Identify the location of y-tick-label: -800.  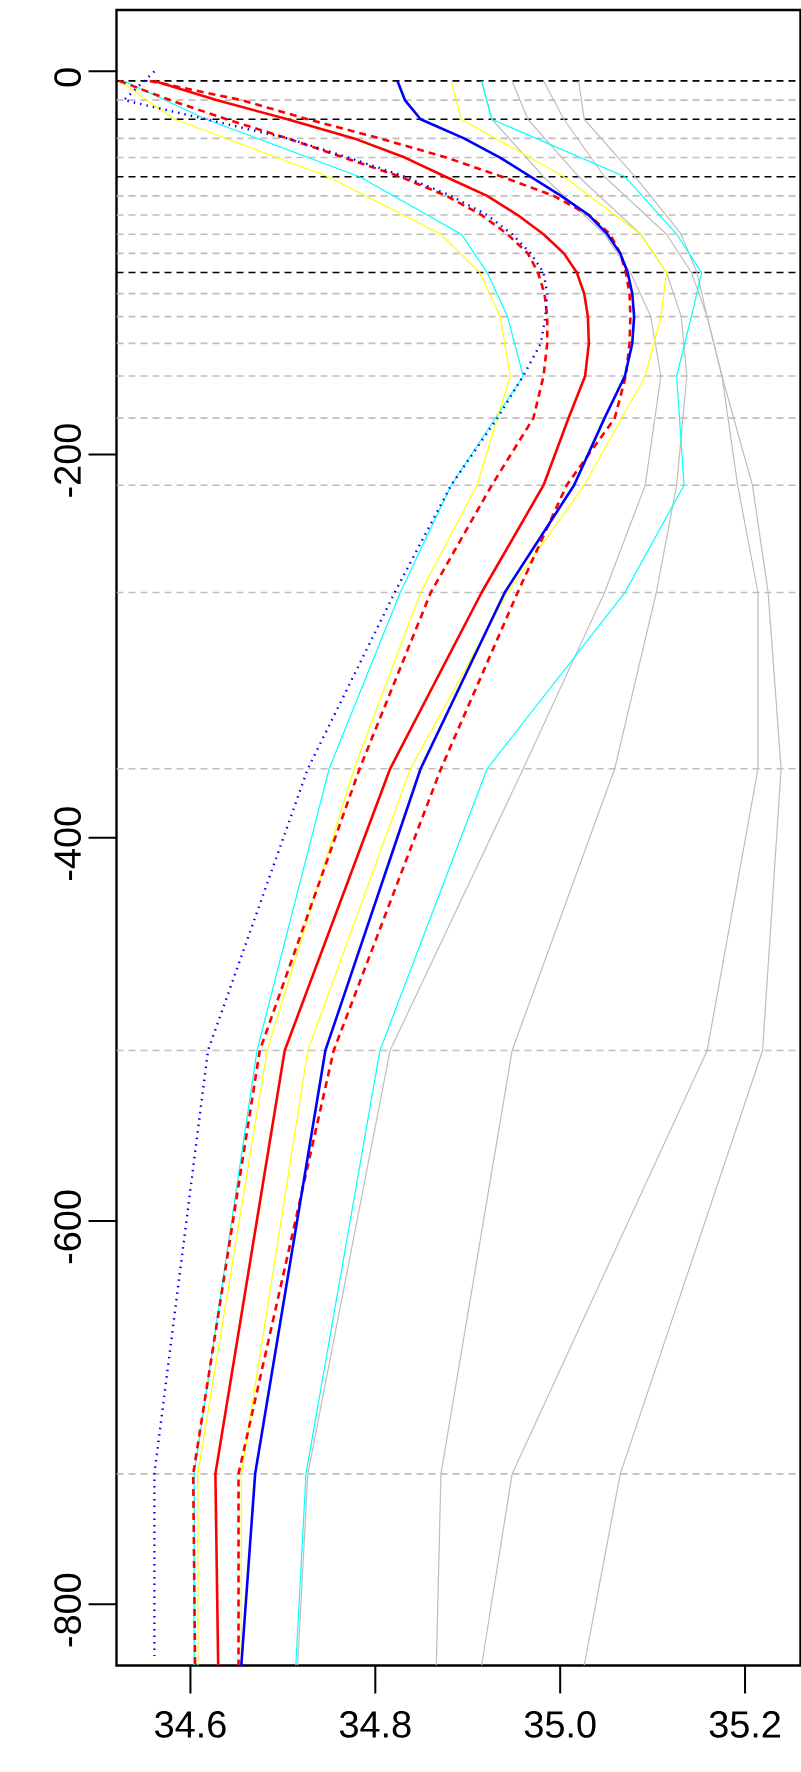
(67, 1610).